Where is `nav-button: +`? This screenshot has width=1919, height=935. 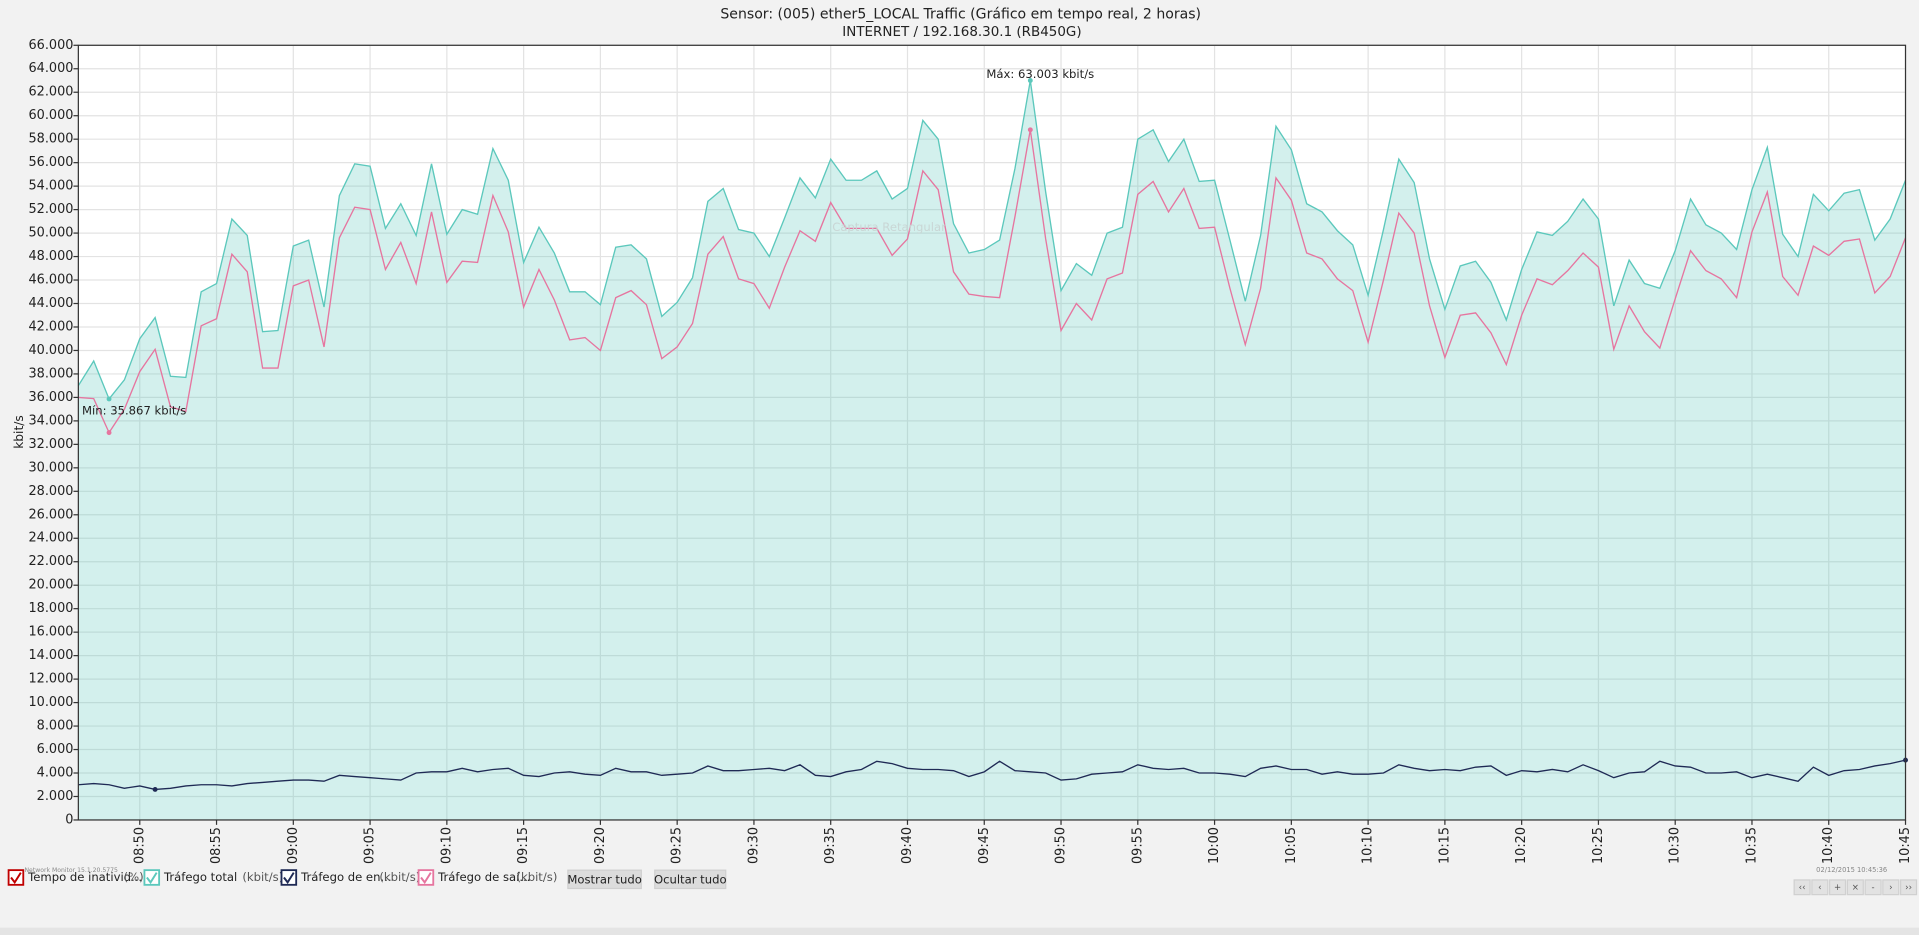
nav-button: + is located at coordinates (1838, 887).